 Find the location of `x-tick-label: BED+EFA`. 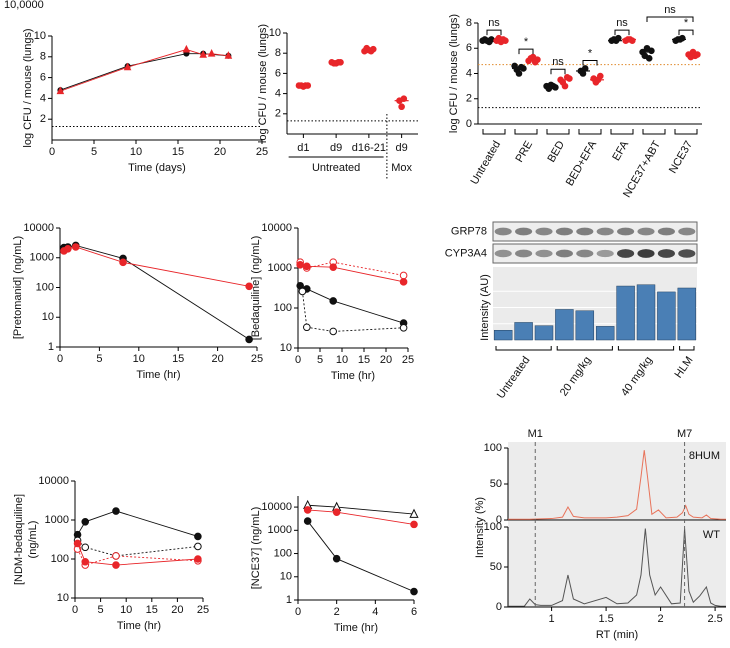

x-tick-label: BED+EFA is located at coordinates (582, 163).